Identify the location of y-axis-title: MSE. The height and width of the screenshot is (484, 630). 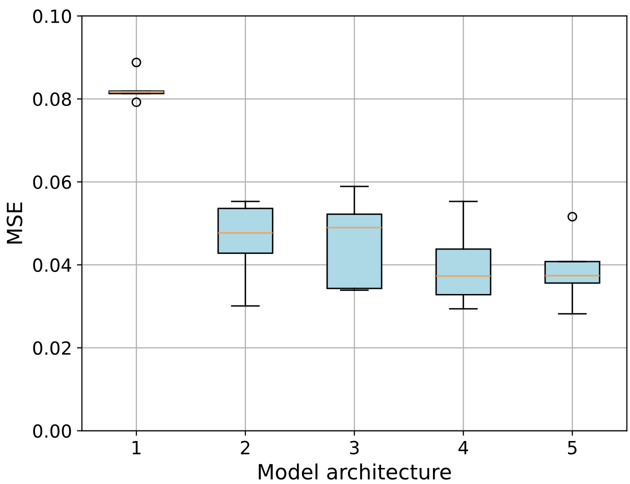
(14, 223).